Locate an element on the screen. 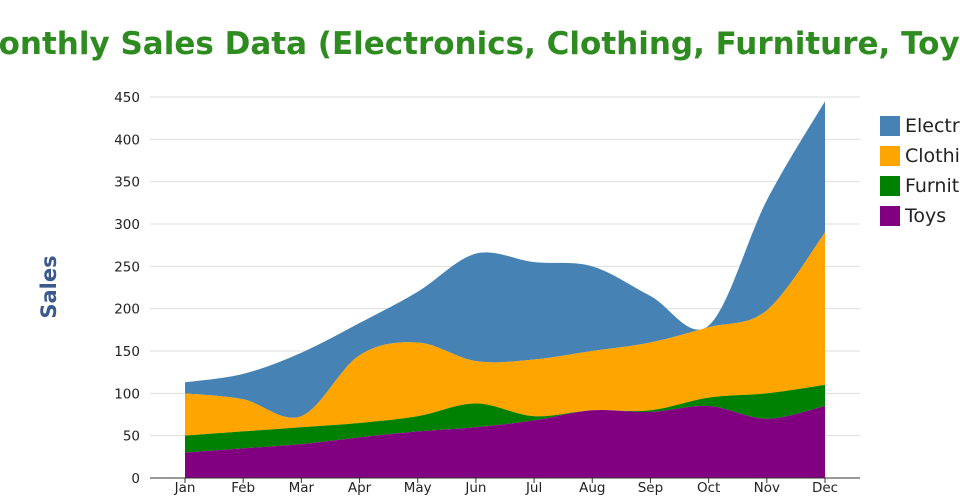 The width and height of the screenshot is (960, 500). x-tick-label: May is located at coordinates (418, 488).